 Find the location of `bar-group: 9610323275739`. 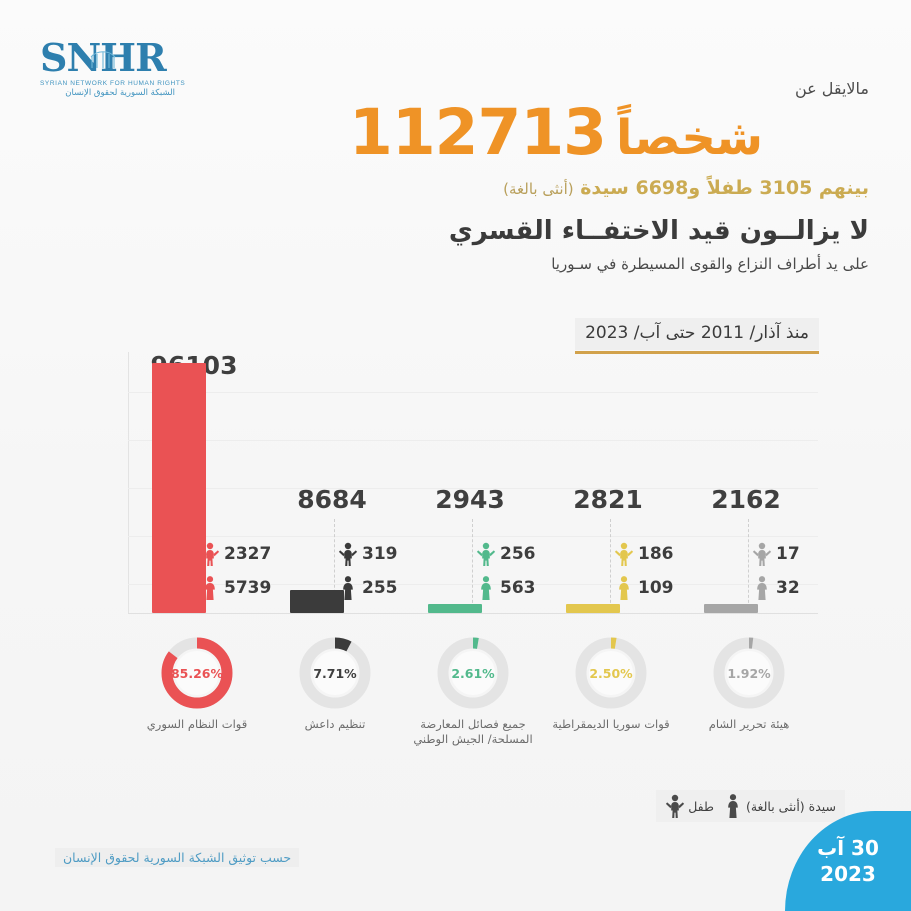

bar-group: 9610323275739 is located at coordinates (199, 482).